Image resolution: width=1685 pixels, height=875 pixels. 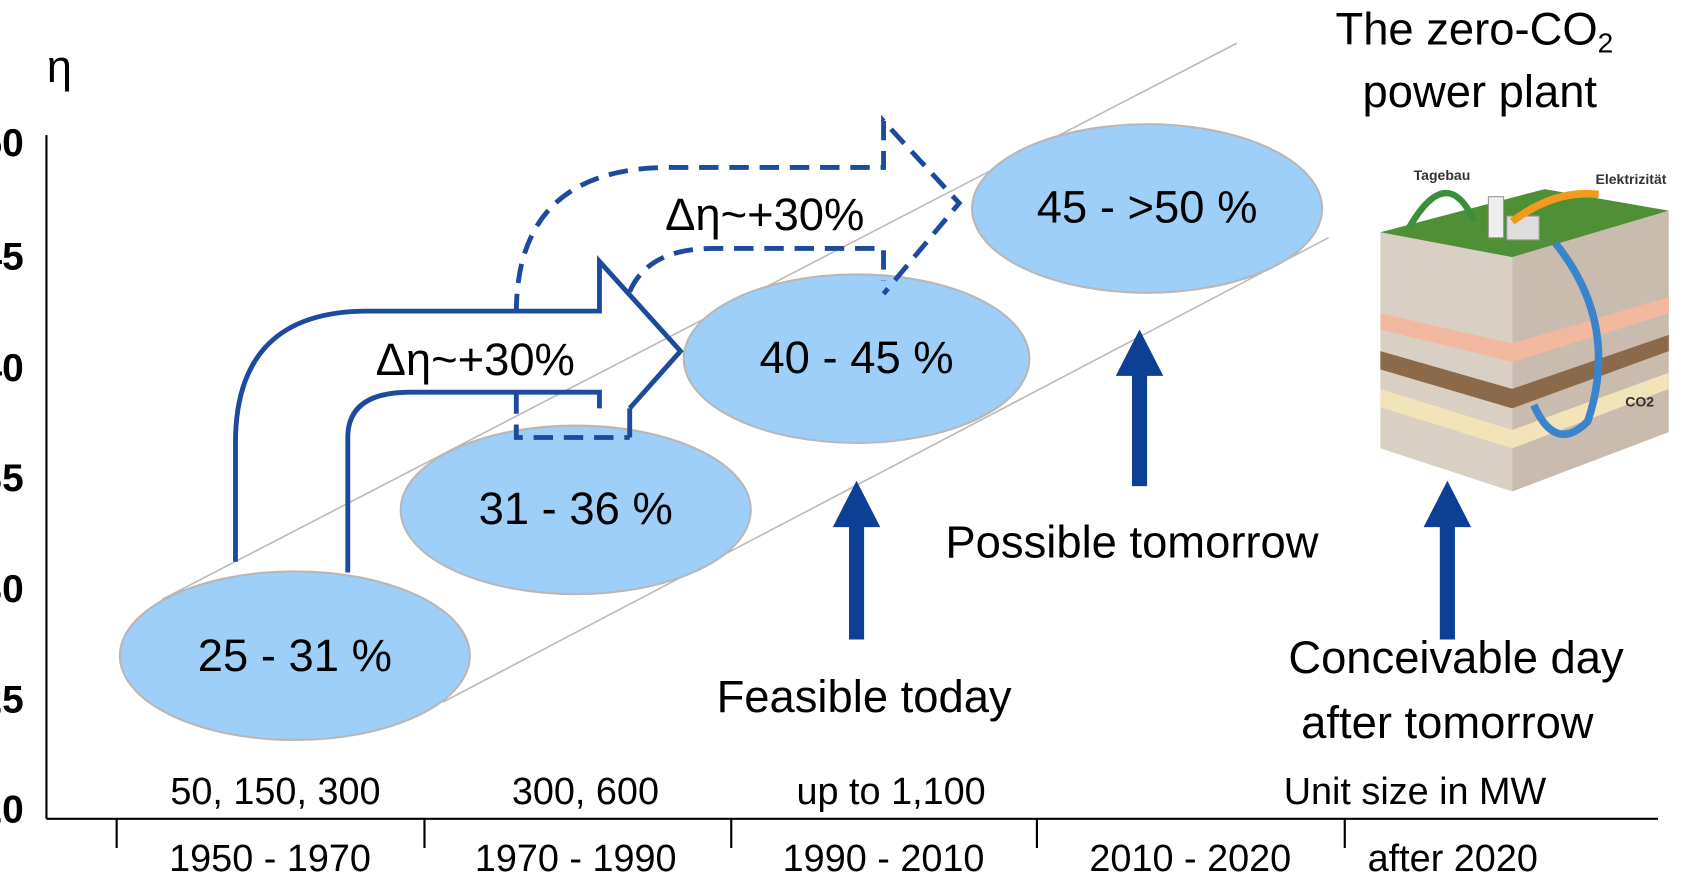 I want to click on y-tick-label: 30, so click(x=12, y=589).